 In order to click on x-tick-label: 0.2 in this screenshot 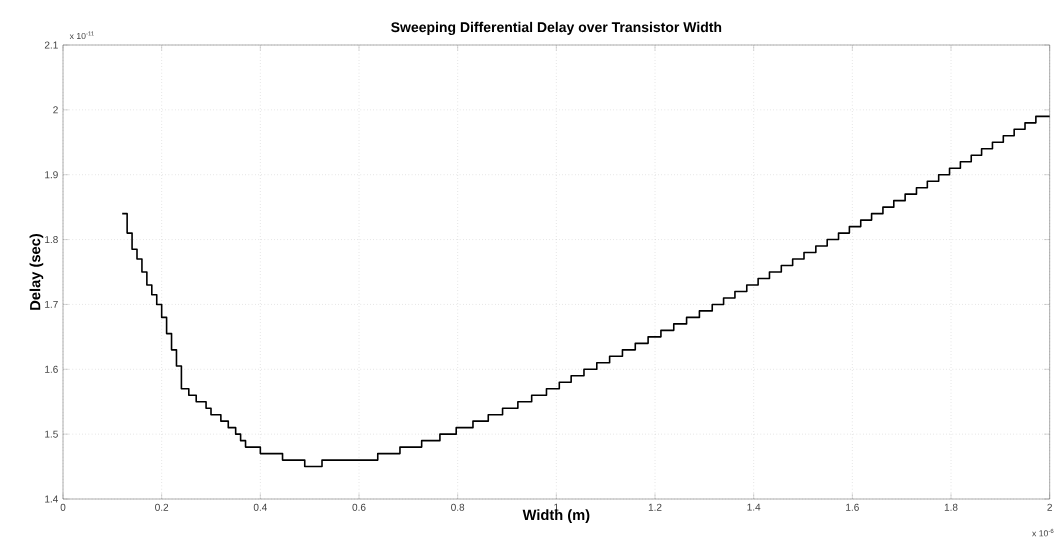, I will do `click(162, 507)`.